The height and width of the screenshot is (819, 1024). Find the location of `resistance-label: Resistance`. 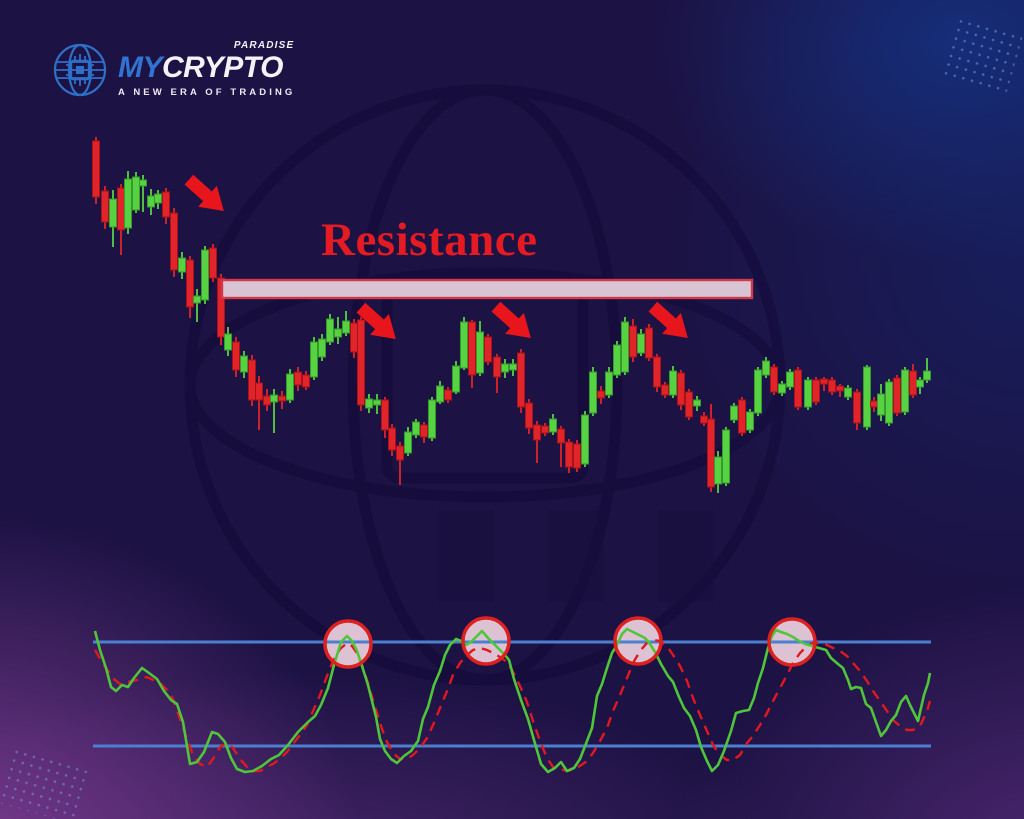

resistance-label: Resistance is located at coordinates (429, 240).